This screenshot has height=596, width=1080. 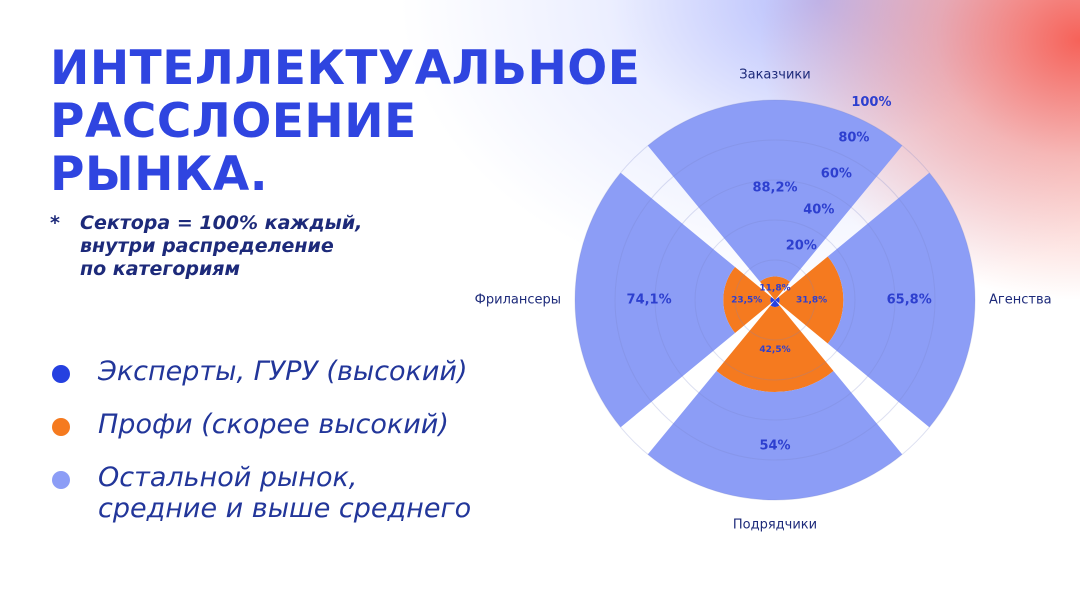 I want to click on r-tick-label: 60%, so click(x=836, y=174).